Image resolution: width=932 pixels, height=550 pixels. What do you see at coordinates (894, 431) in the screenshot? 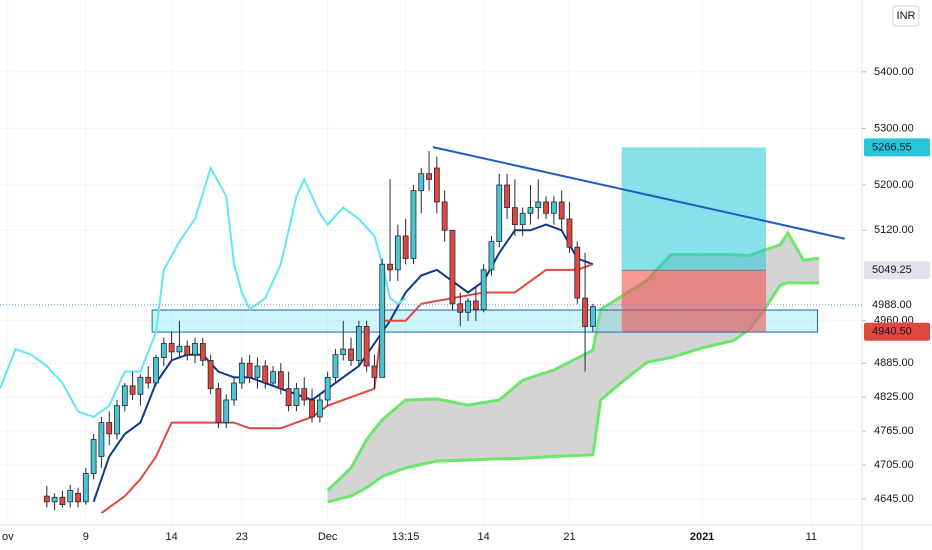
I see `y-tick-label: 4765.00` at bounding box center [894, 431].